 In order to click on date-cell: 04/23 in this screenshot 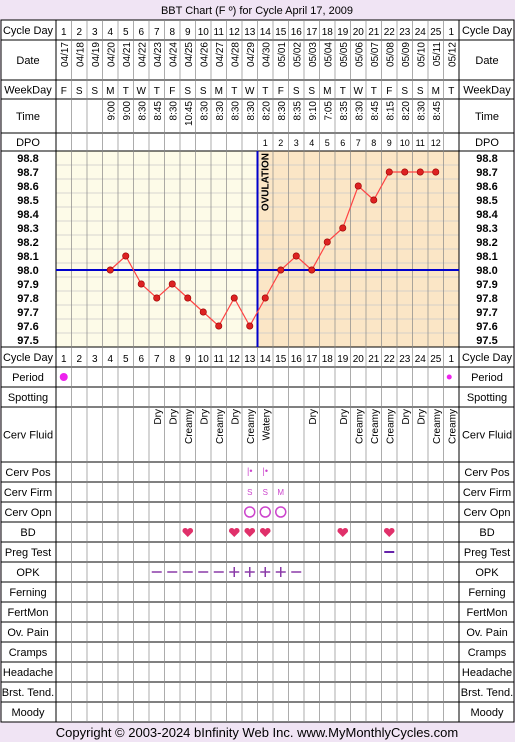, I will do `click(158, 54)`.